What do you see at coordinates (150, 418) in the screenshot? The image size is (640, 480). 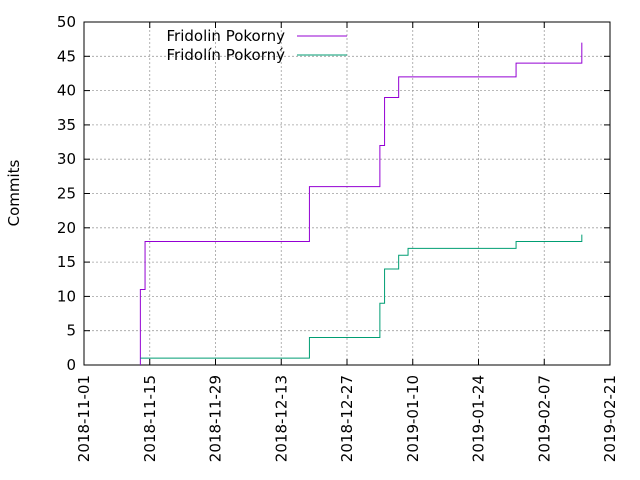 I see `x-tick-label: 2018-11-15` at bounding box center [150, 418].